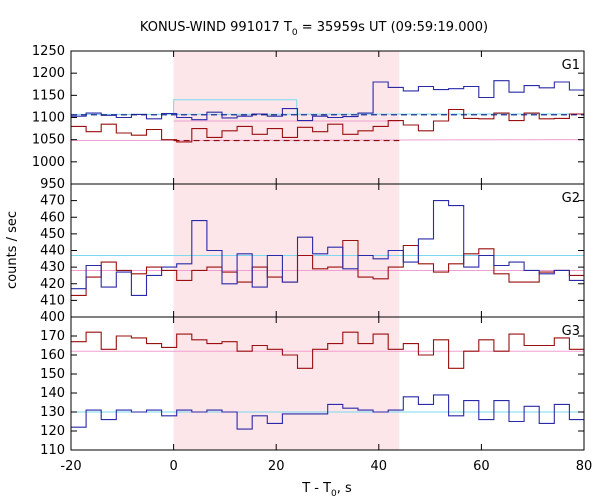 The image size is (600, 500). Describe the element at coordinates (52, 412) in the screenshot. I see `y-tick-label: 130` at that location.